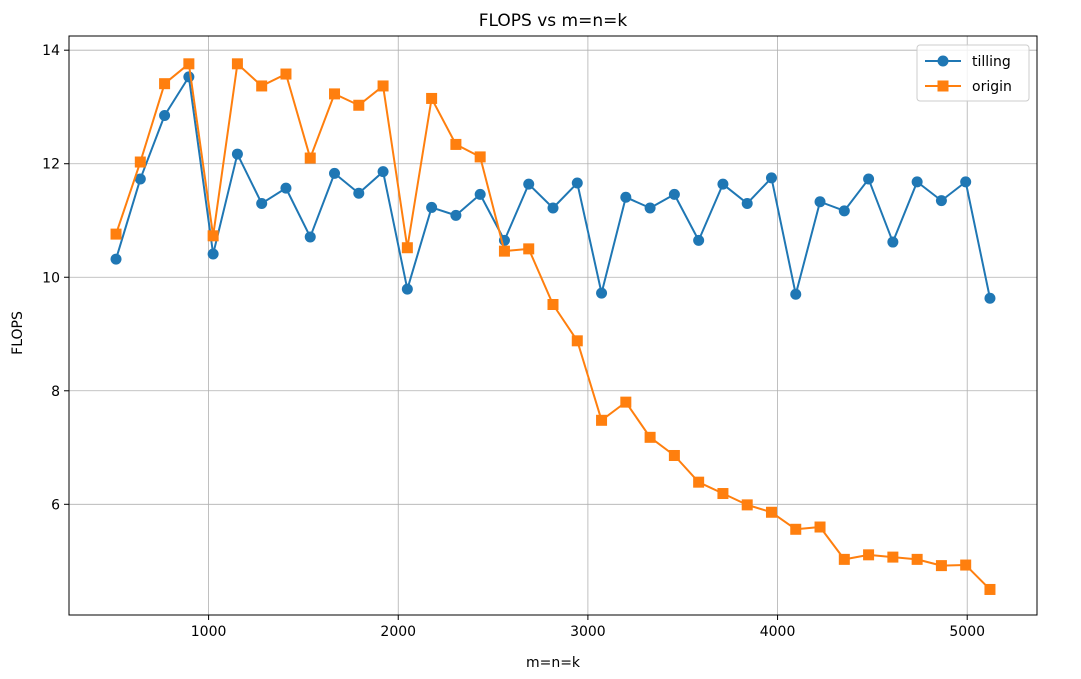  What do you see at coordinates (991, 62) in the screenshot?
I see `legend-label: tilling` at bounding box center [991, 62].